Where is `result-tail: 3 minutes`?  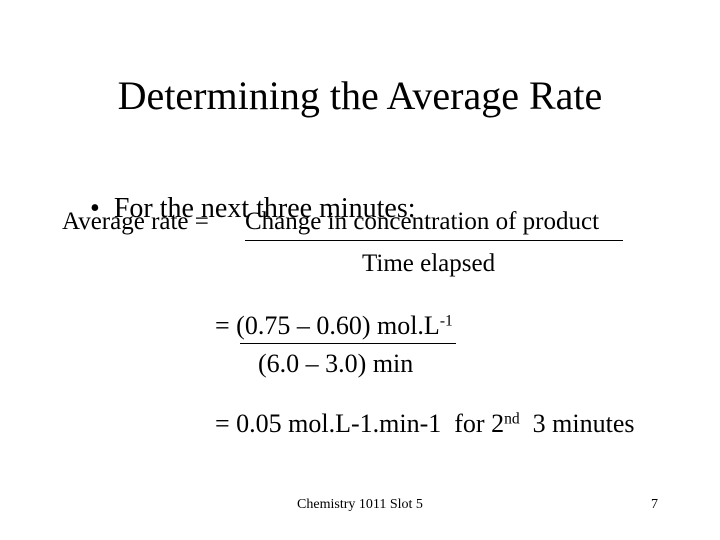
result-tail: 3 minutes is located at coordinates (577, 423).